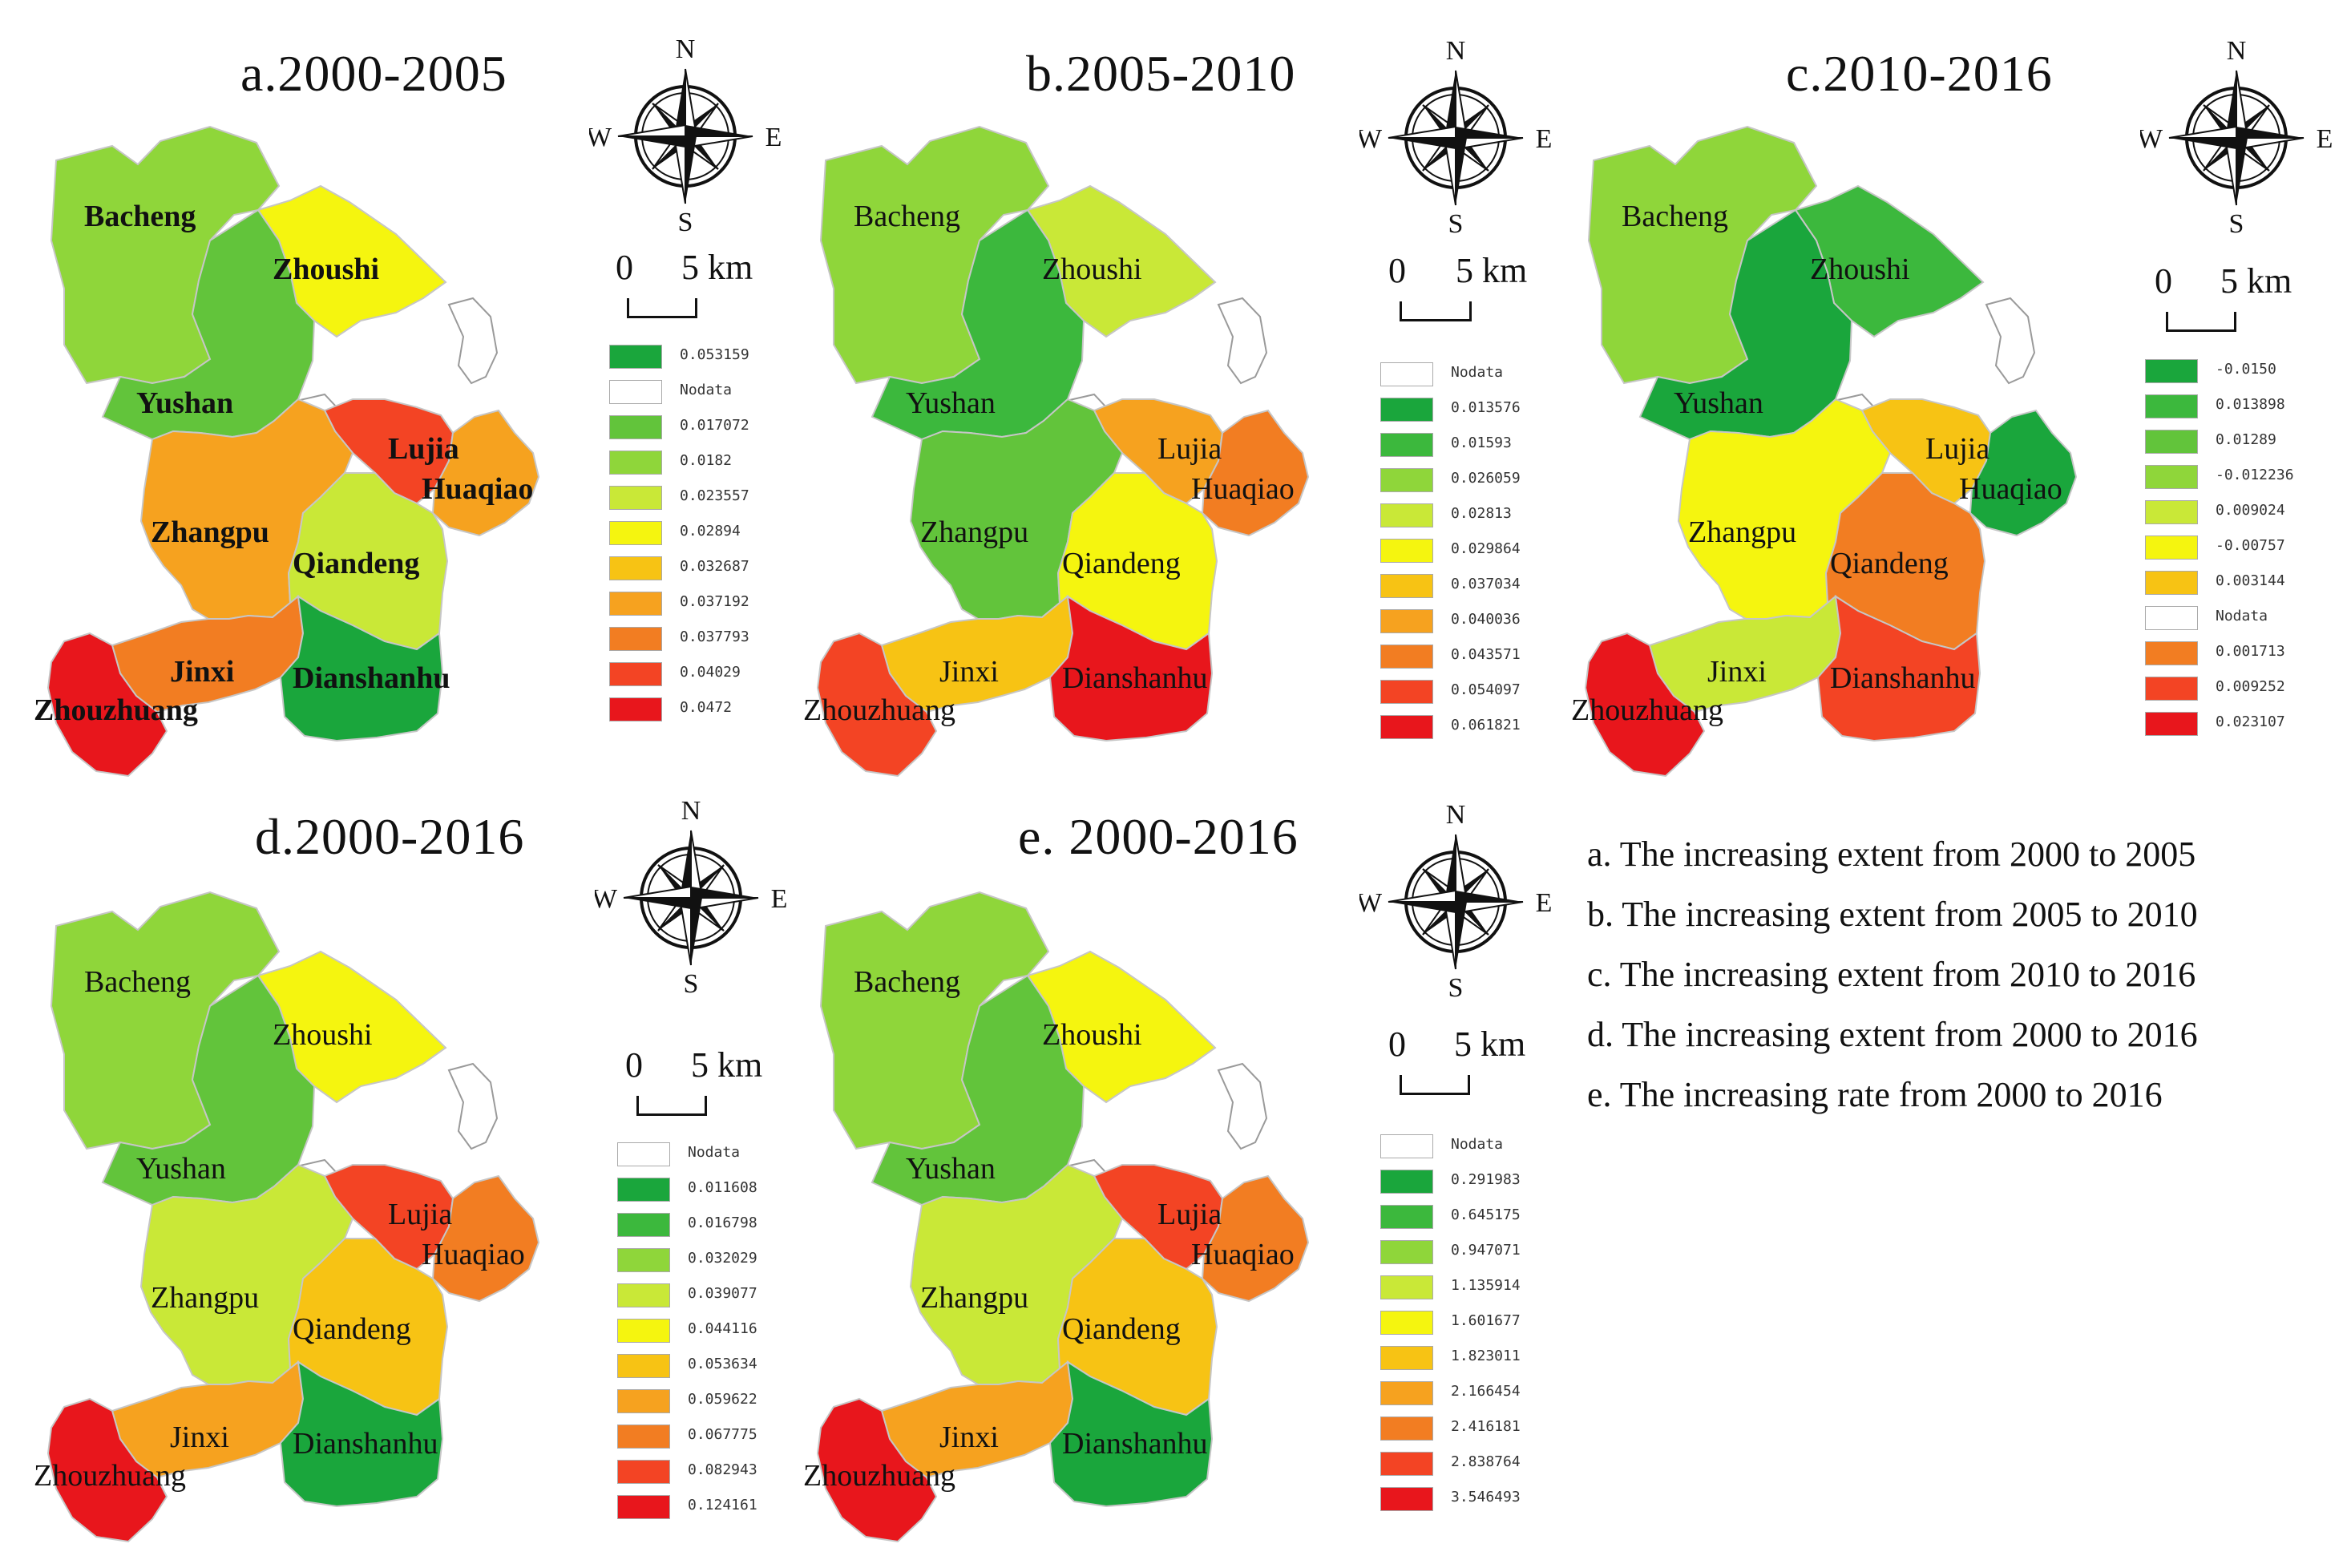  What do you see at coordinates (722, 1187) in the screenshot?
I see `legend-label: 0.011608` at bounding box center [722, 1187].